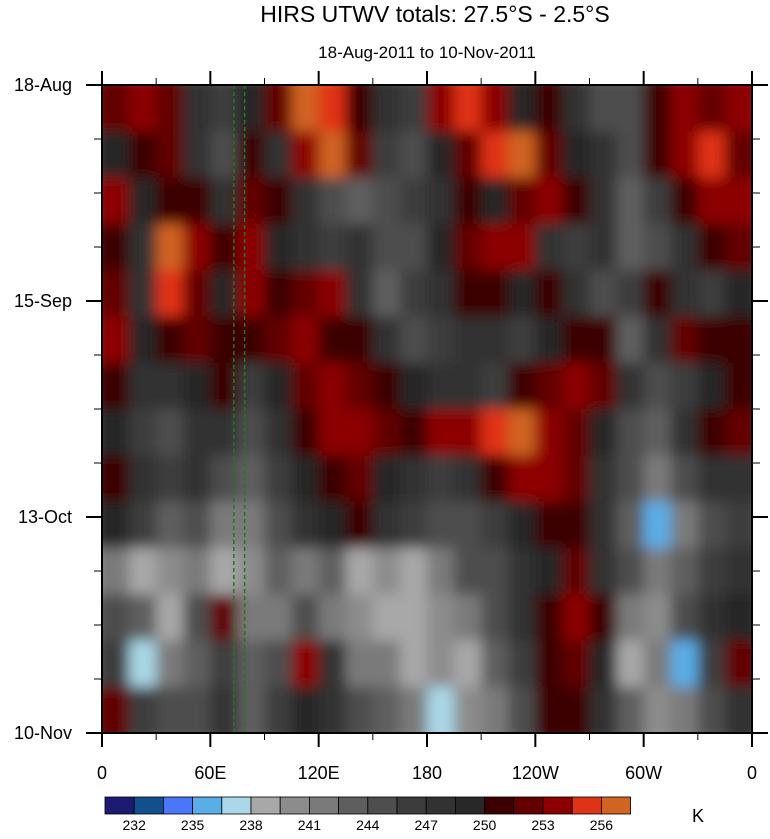  Describe the element at coordinates (210, 773) in the screenshot. I see `x-tick-label: 60E` at that location.